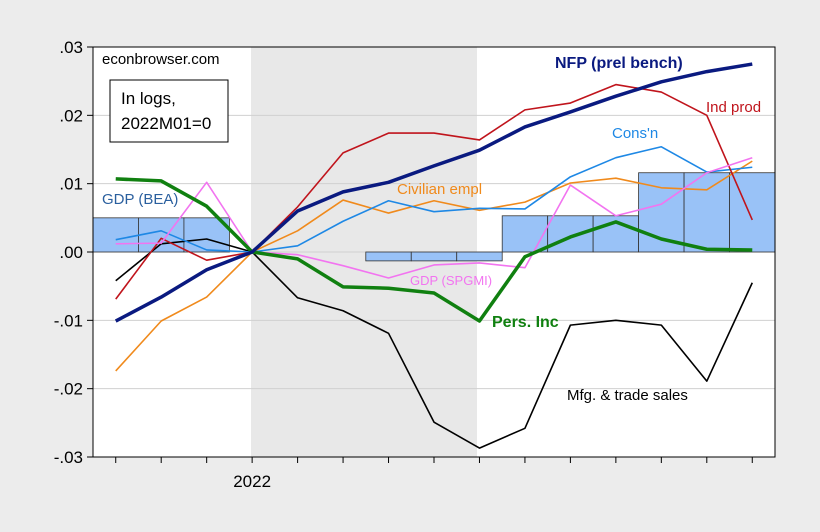 This screenshot has width=820, height=532. I want to click on series-label: GDP (SPGMI), so click(451, 280).